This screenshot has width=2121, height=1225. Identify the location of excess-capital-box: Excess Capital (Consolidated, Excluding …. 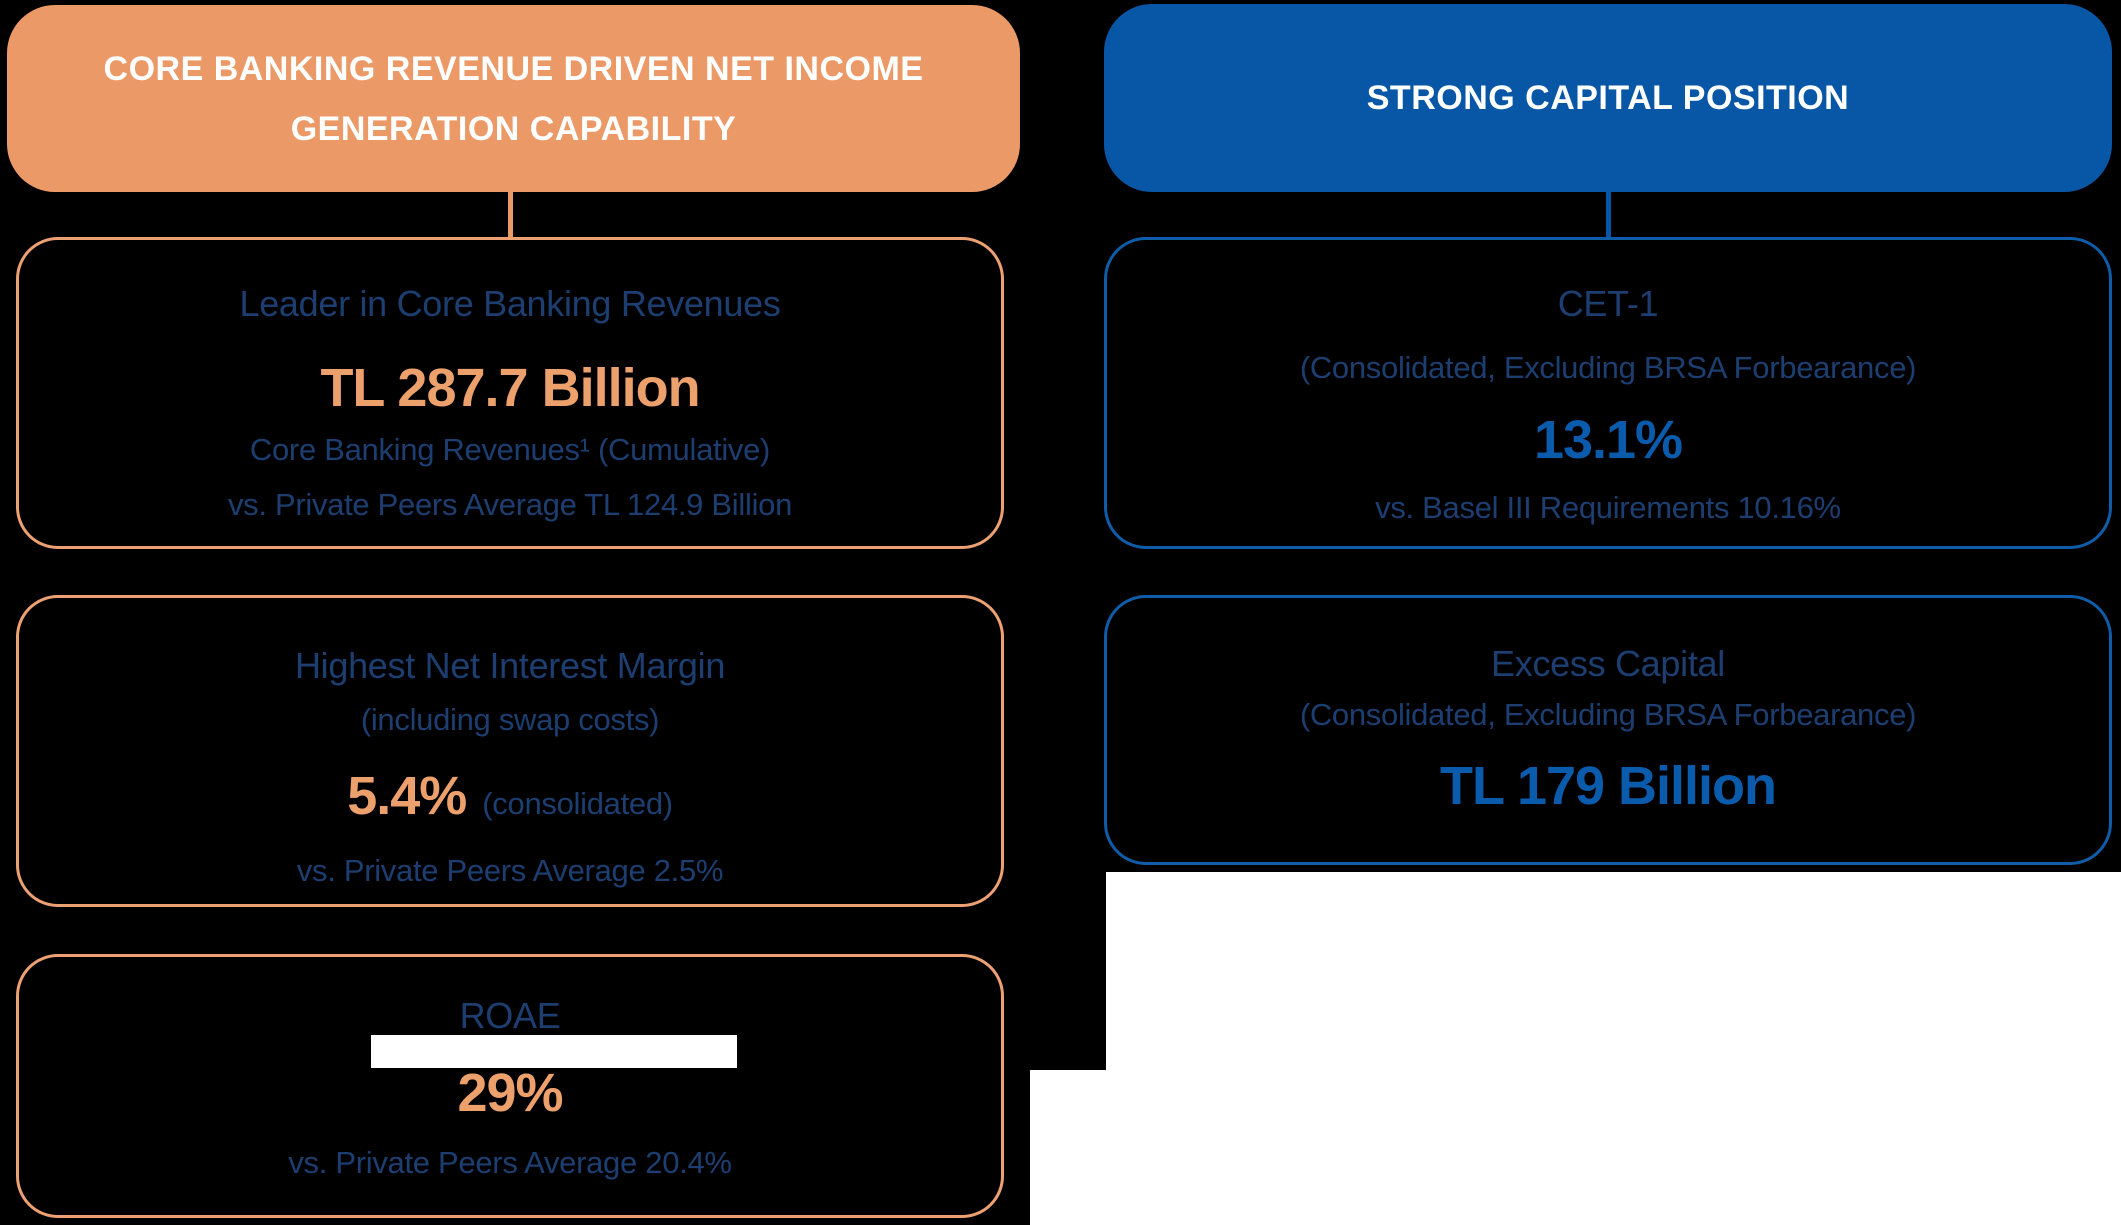
(1608, 730).